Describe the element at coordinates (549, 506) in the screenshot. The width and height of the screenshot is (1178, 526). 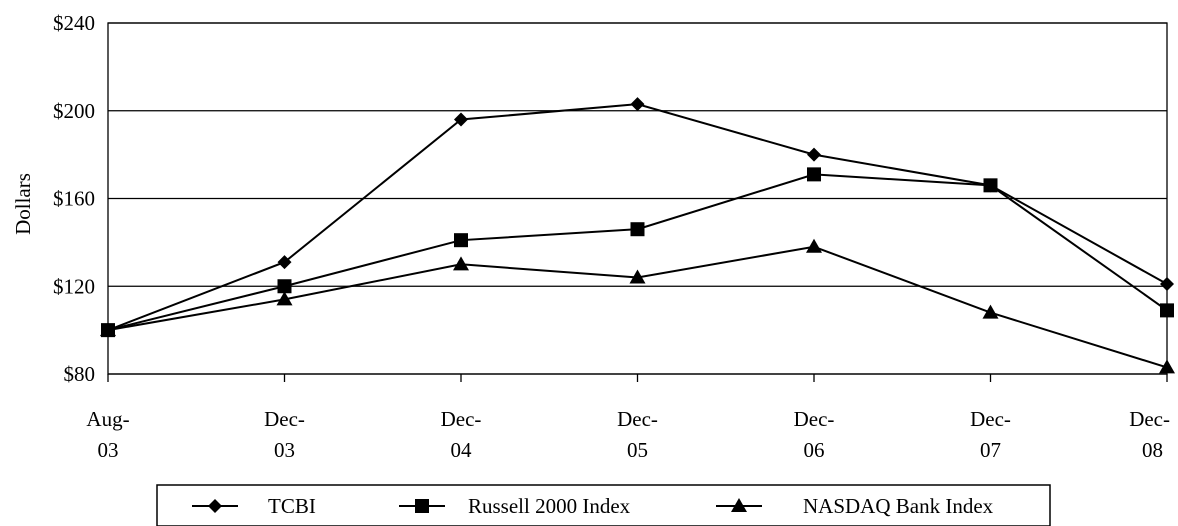
I see `legend-label: Russell 2000 Index` at that location.